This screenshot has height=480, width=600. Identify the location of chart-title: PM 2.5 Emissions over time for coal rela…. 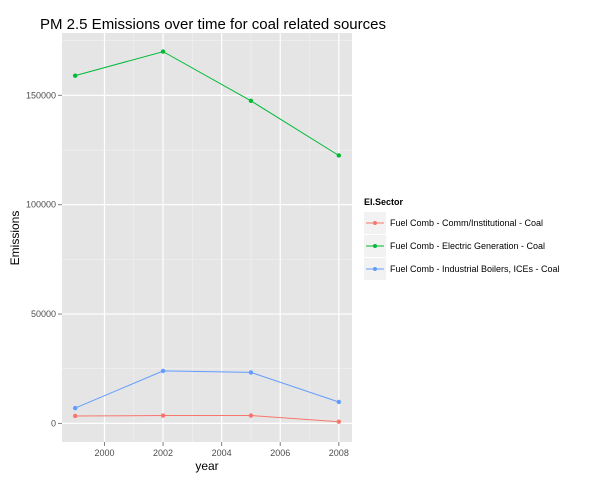
(213, 24).